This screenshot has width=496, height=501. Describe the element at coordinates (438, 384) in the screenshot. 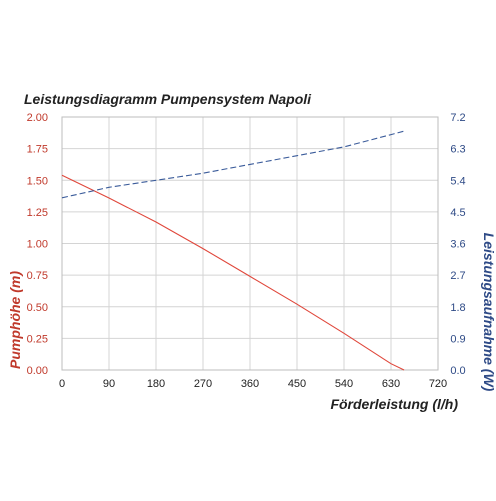

I see `x-tick-label: 720` at that location.